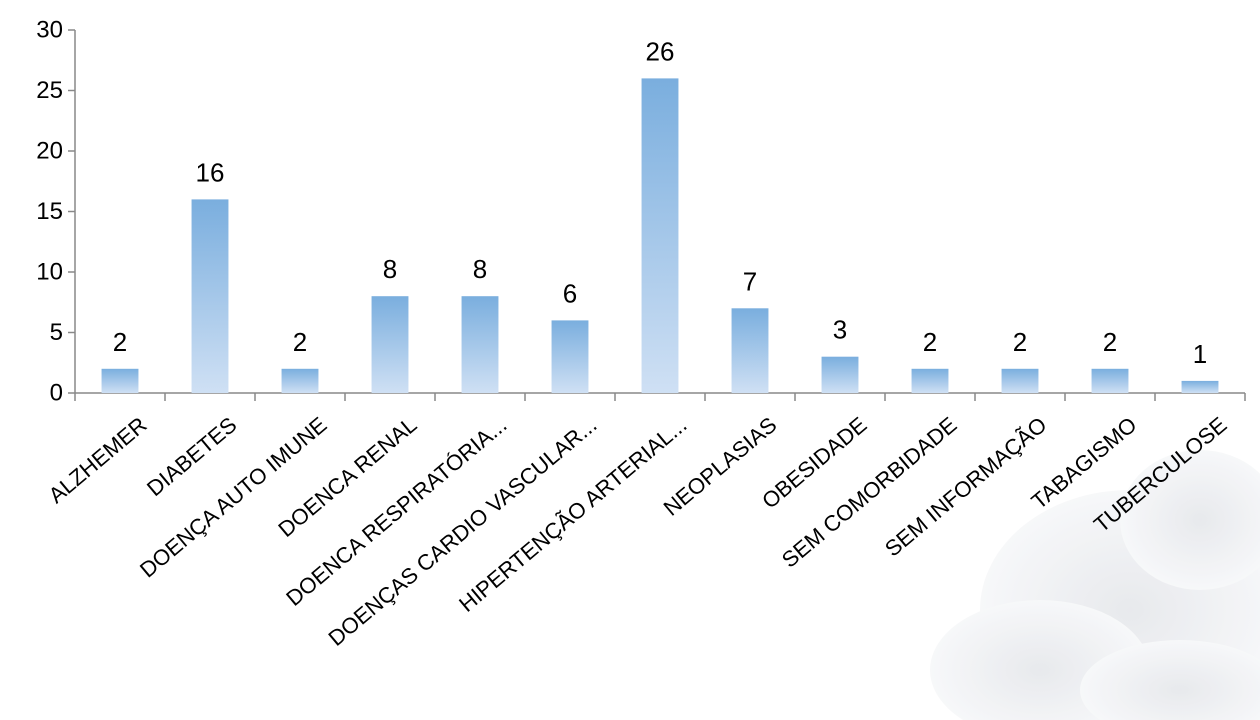 Image resolution: width=1260 pixels, height=720 pixels. I want to click on category-label: ALZHEMER, so click(98, 460).